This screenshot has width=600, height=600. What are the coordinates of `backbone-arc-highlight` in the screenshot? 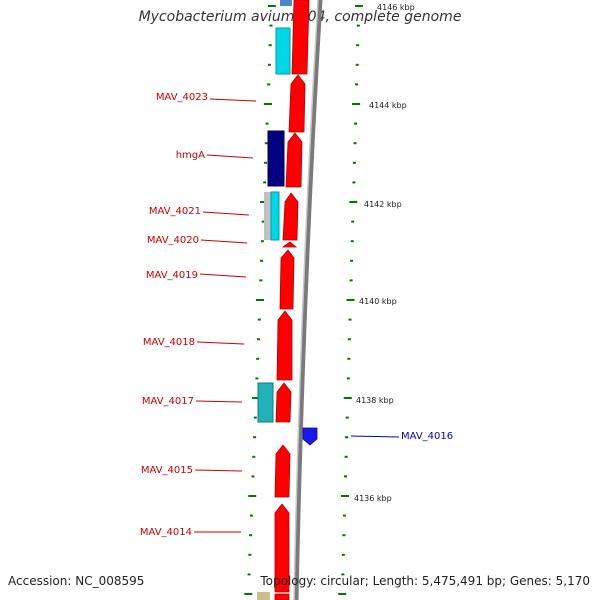 It's located at (306, 300).